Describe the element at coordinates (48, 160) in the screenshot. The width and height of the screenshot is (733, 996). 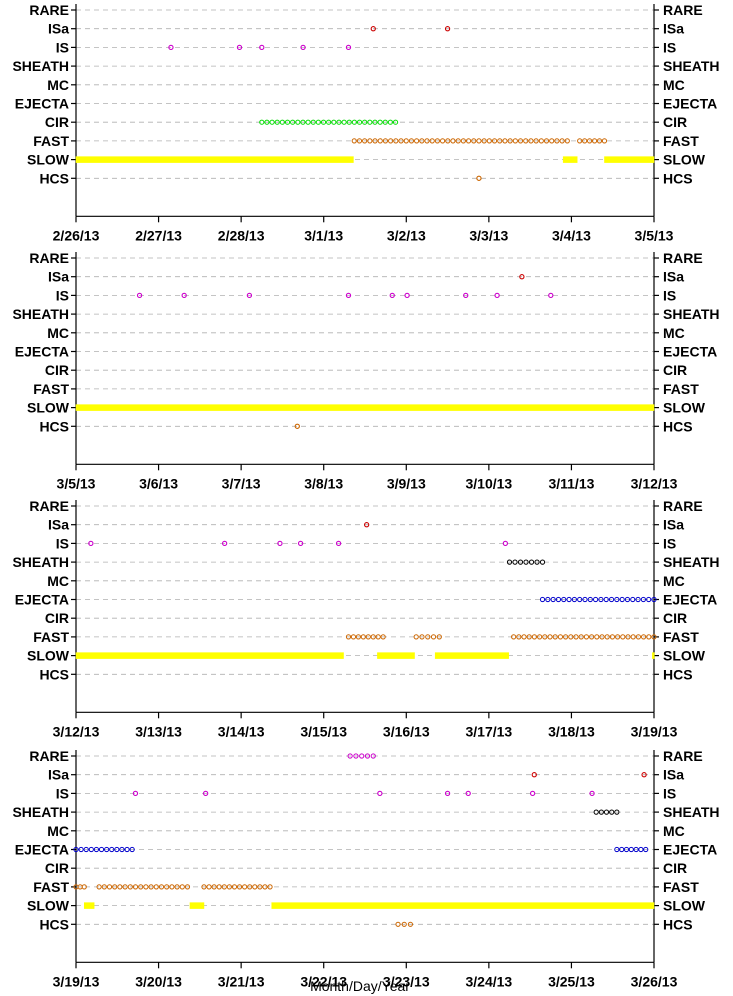
I see `y-label-left-slow: SLOW` at that location.